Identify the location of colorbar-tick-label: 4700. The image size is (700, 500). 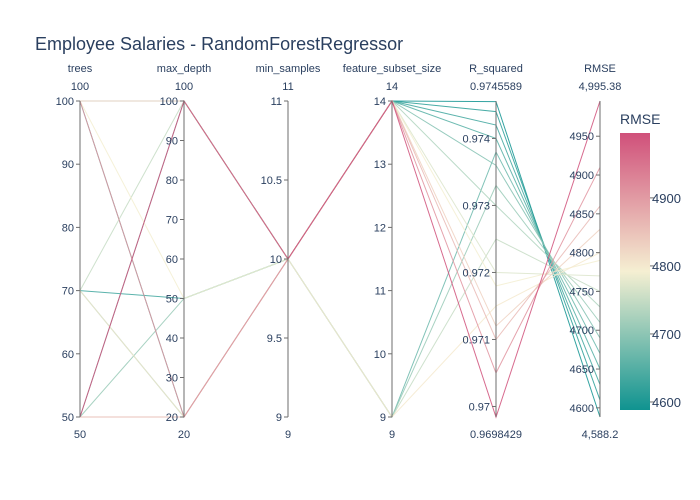
(666, 334).